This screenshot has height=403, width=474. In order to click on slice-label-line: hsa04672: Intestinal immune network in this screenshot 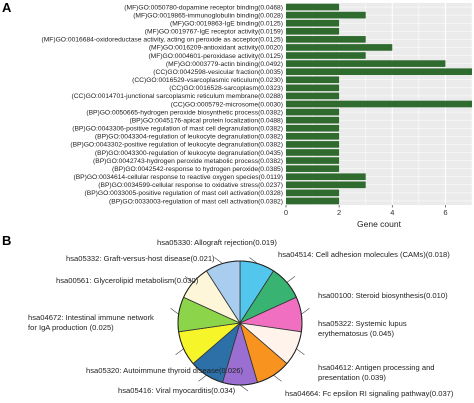, I will do `click(91, 317)`.